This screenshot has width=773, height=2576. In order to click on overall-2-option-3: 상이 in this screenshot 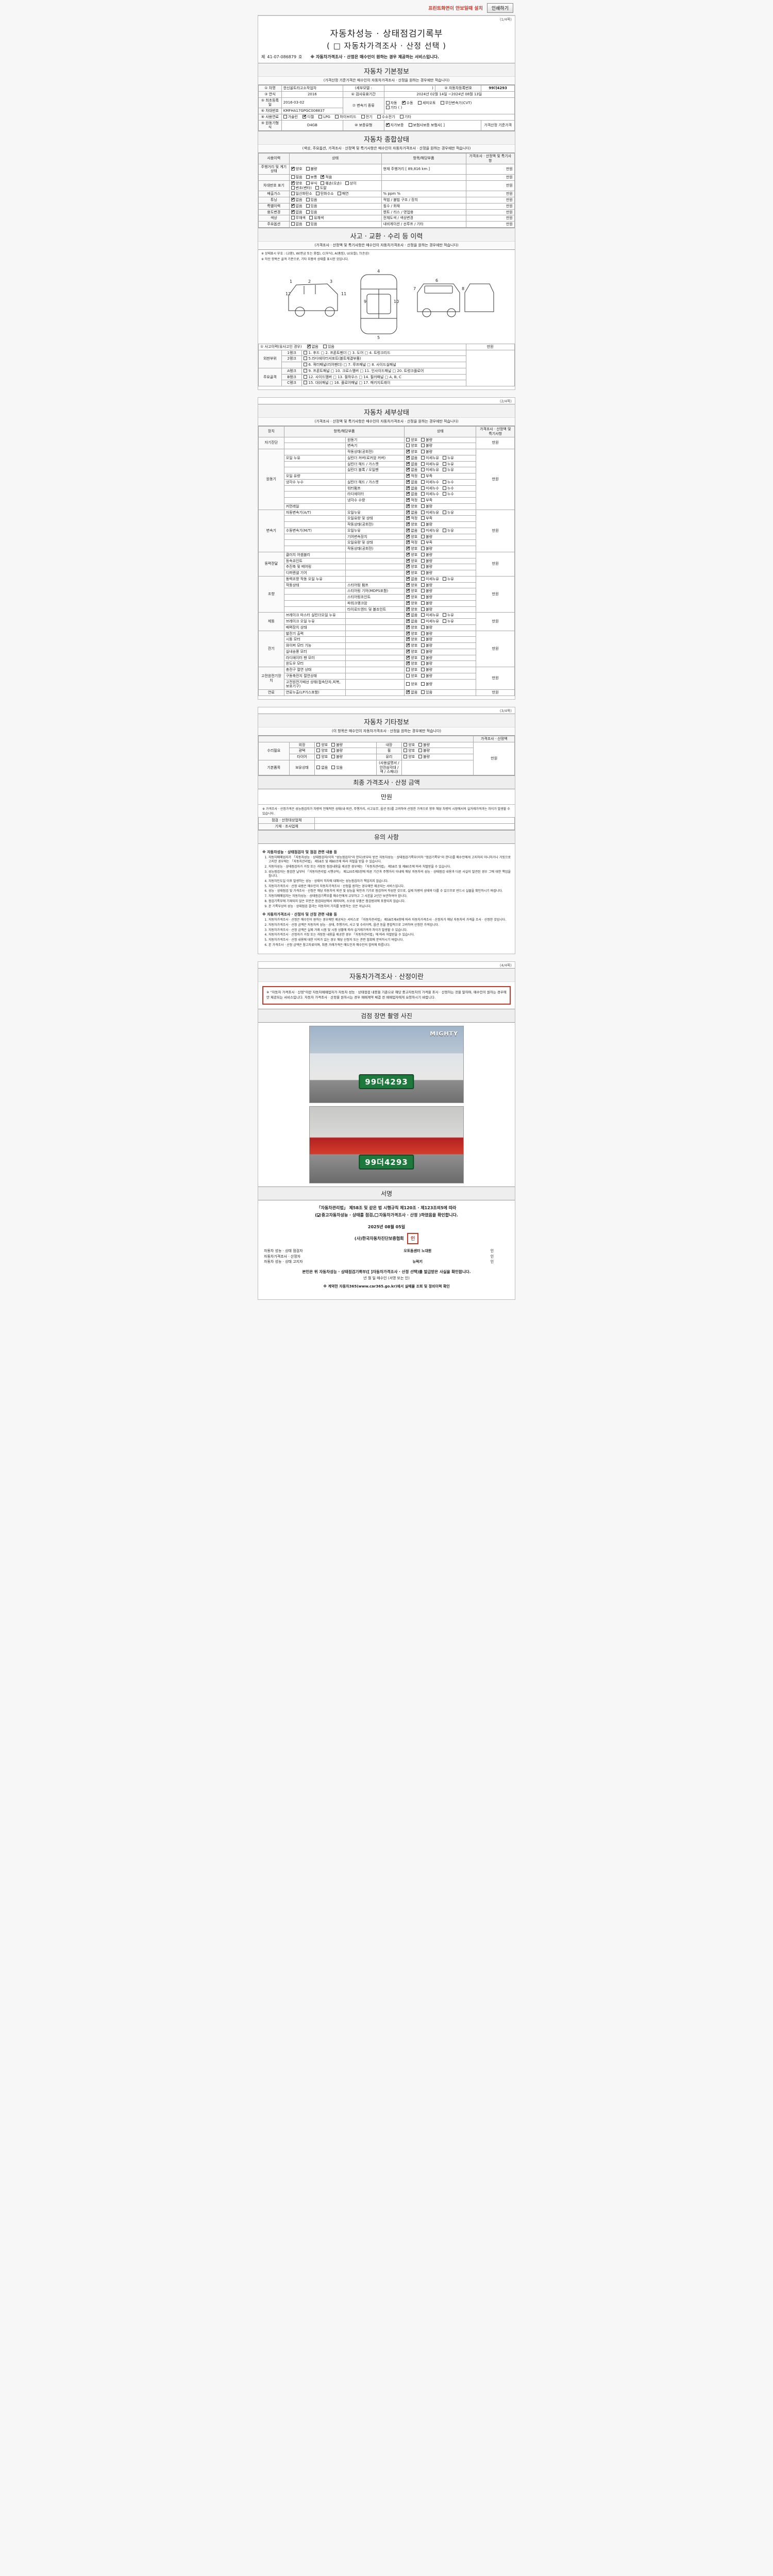, I will do `click(351, 183)`.